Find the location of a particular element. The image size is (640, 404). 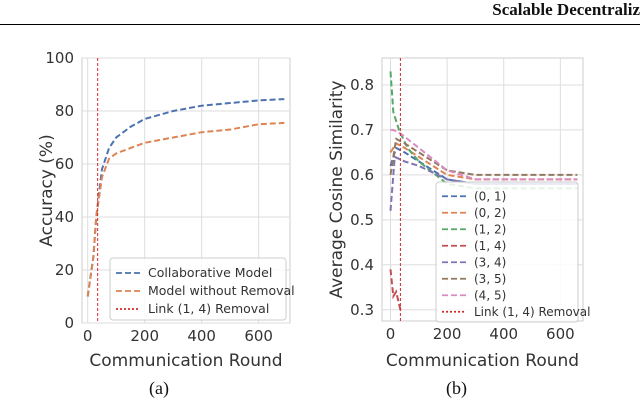

y-tick-label: 0.7 is located at coordinates (362, 130).